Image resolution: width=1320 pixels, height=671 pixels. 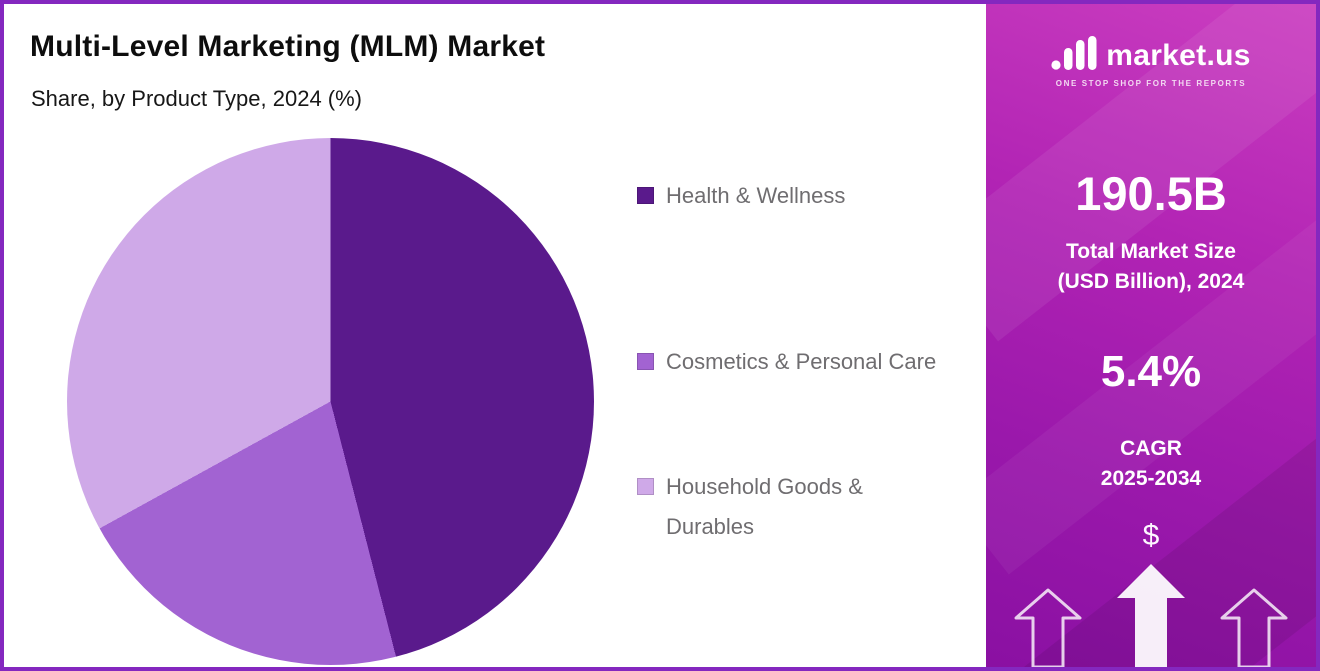 I want to click on total-market-size-label-line2: (USD Billion), 2024, so click(x=1151, y=281).